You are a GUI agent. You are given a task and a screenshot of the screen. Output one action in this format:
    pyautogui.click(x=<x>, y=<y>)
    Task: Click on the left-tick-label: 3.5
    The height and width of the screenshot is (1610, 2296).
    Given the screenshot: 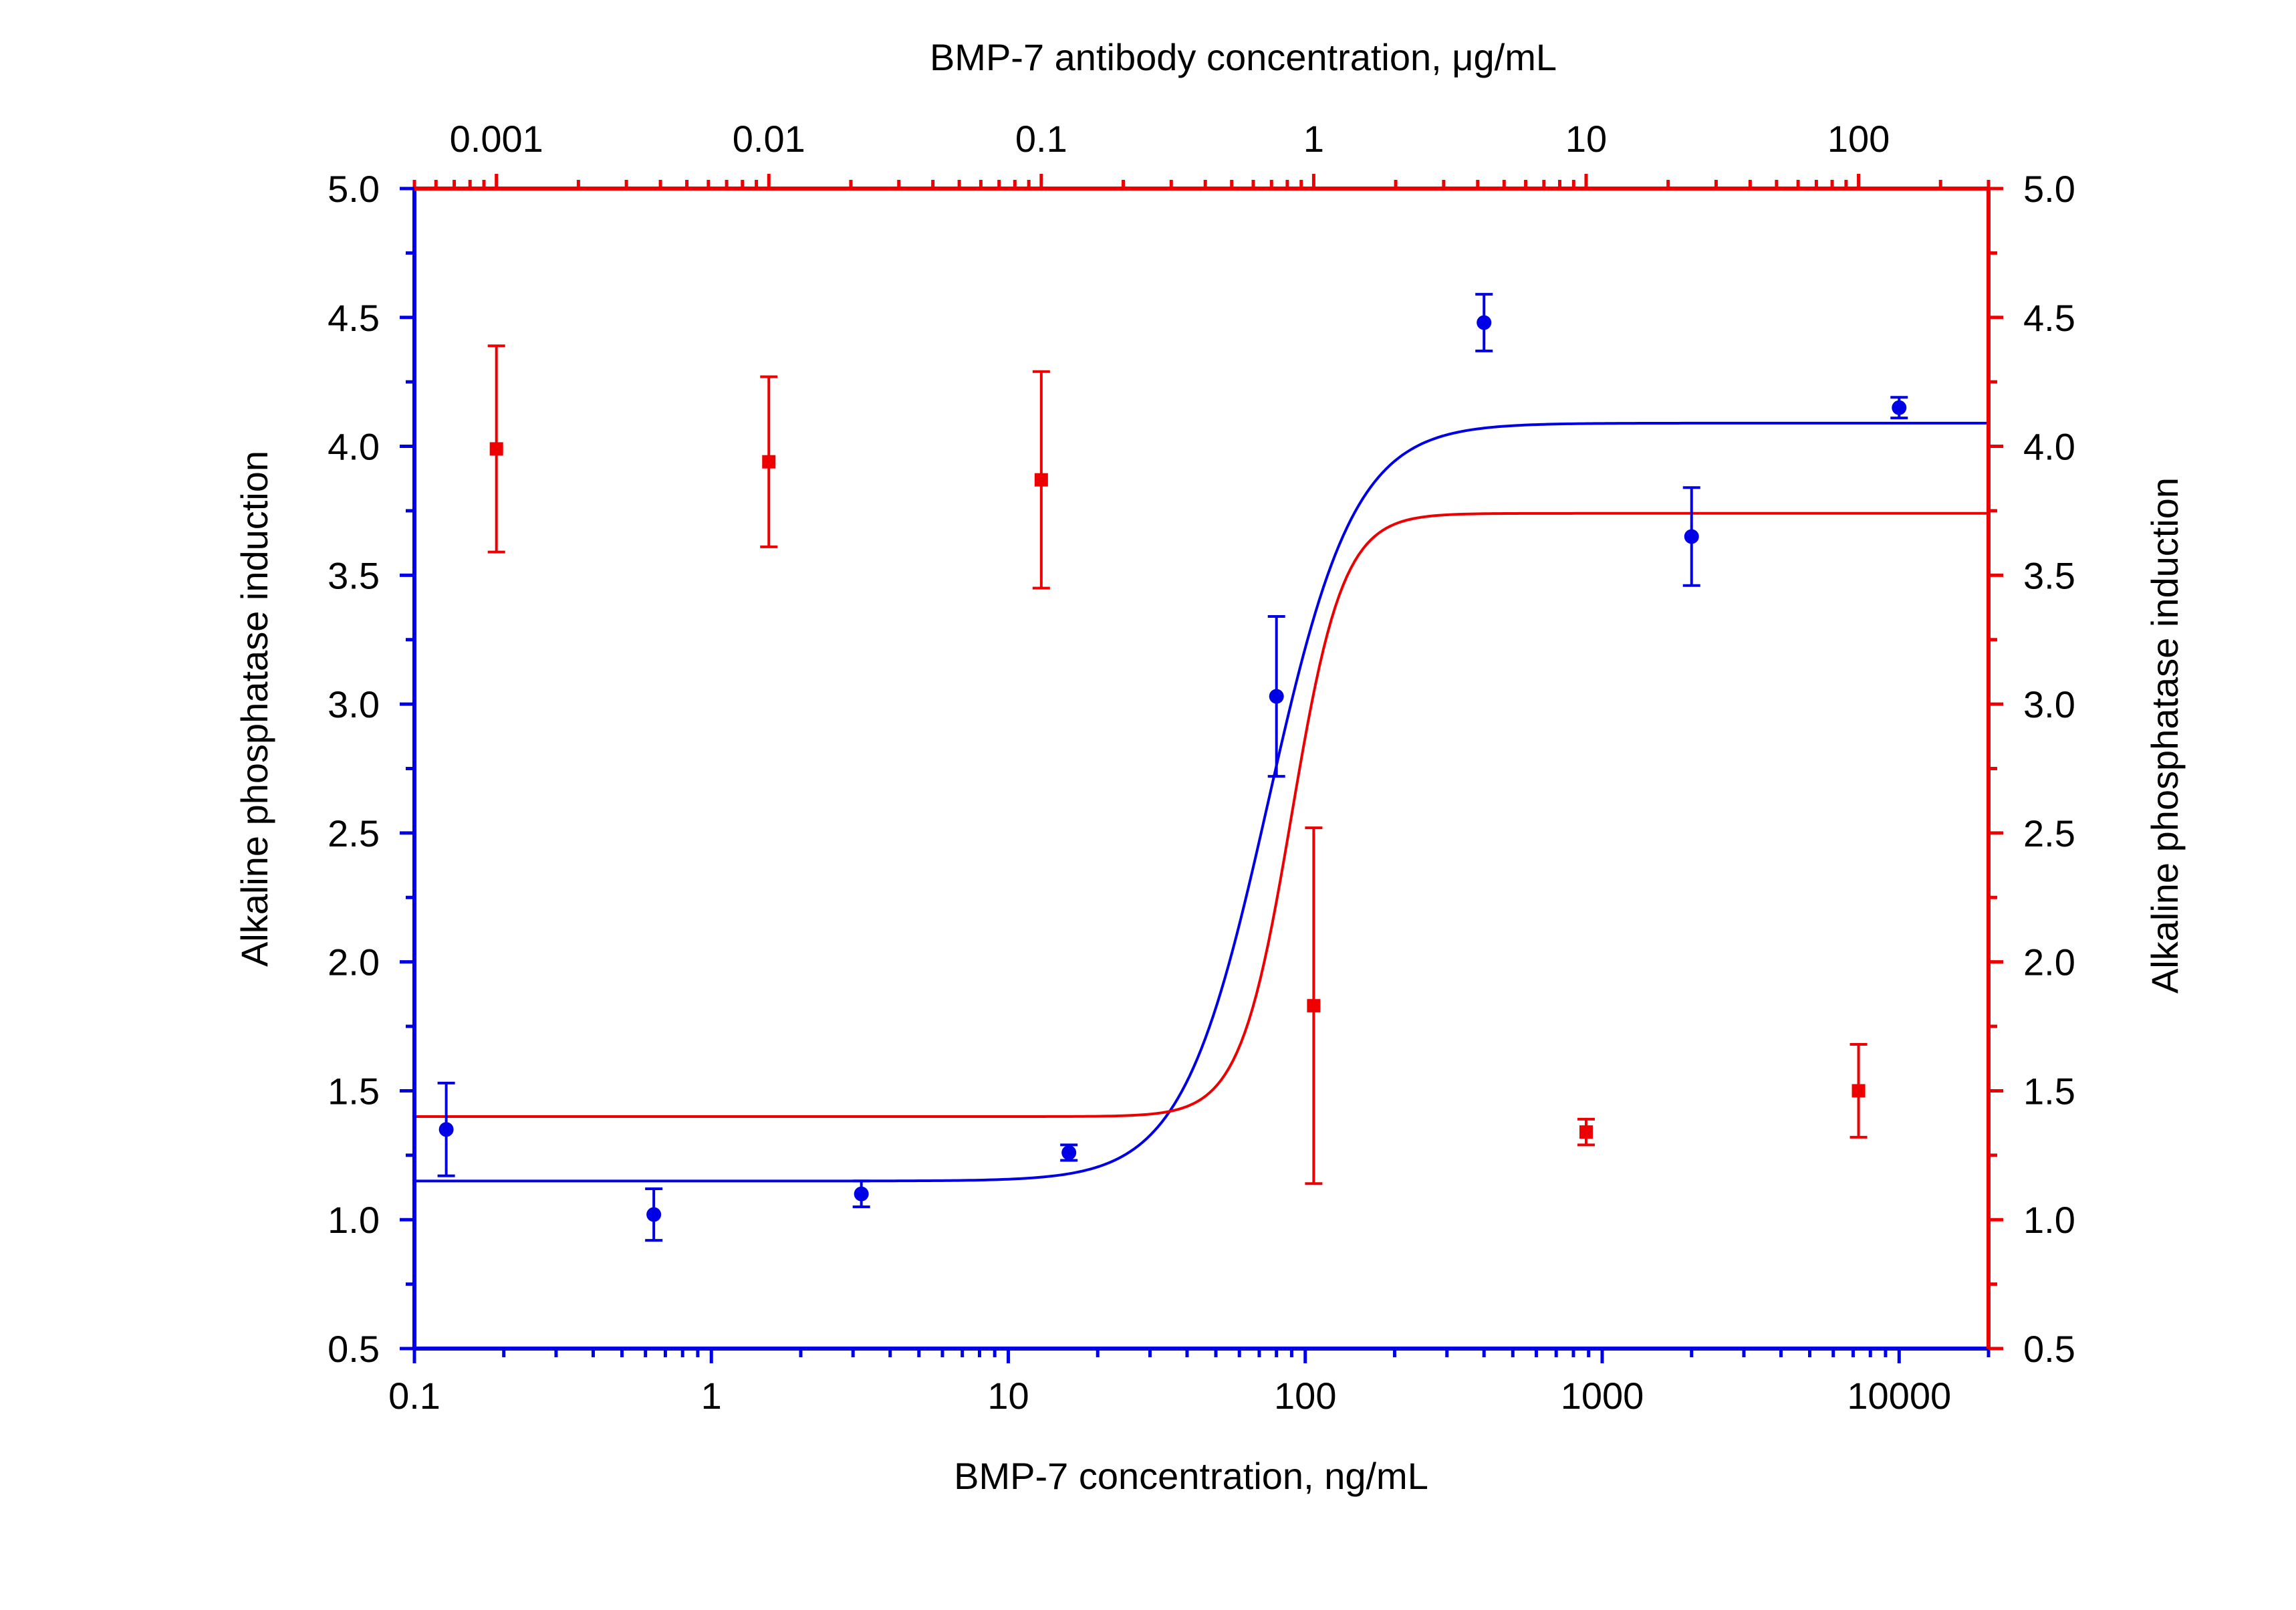 What is the action you would take?
    pyautogui.click(x=354, y=575)
    